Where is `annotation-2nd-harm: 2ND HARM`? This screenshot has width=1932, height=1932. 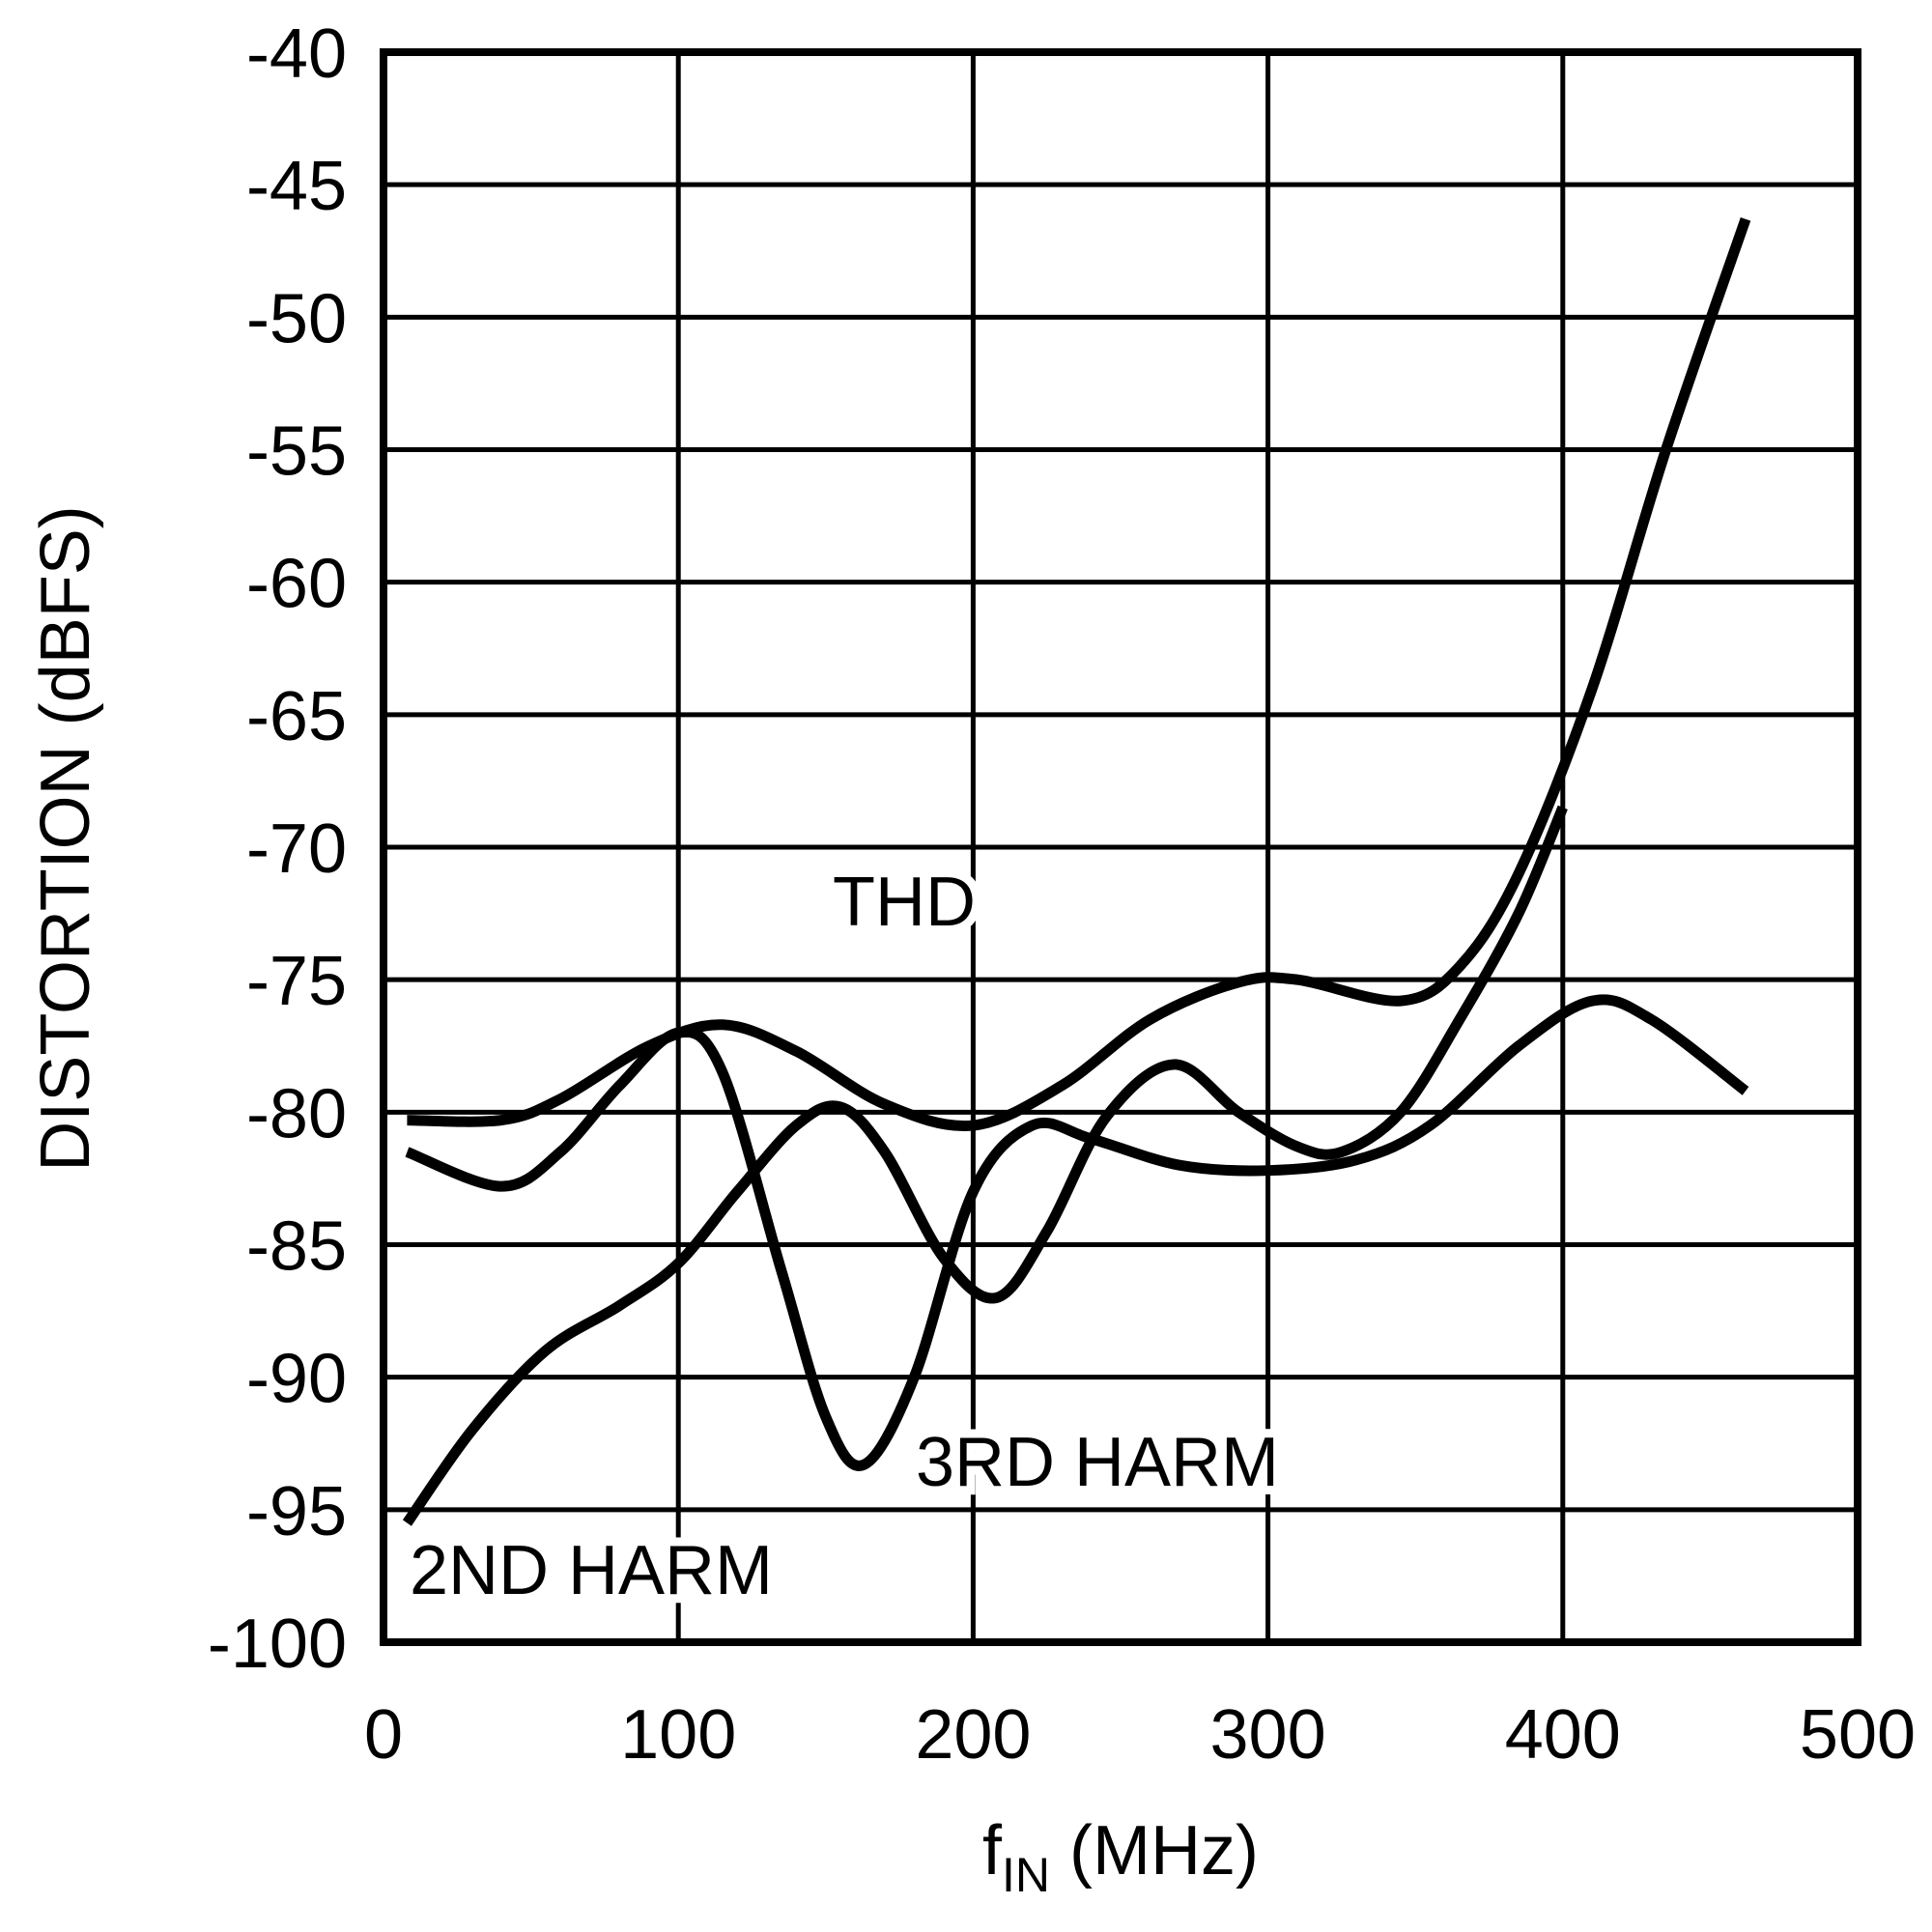
annotation-2nd-harm: 2ND HARM is located at coordinates (591, 1570).